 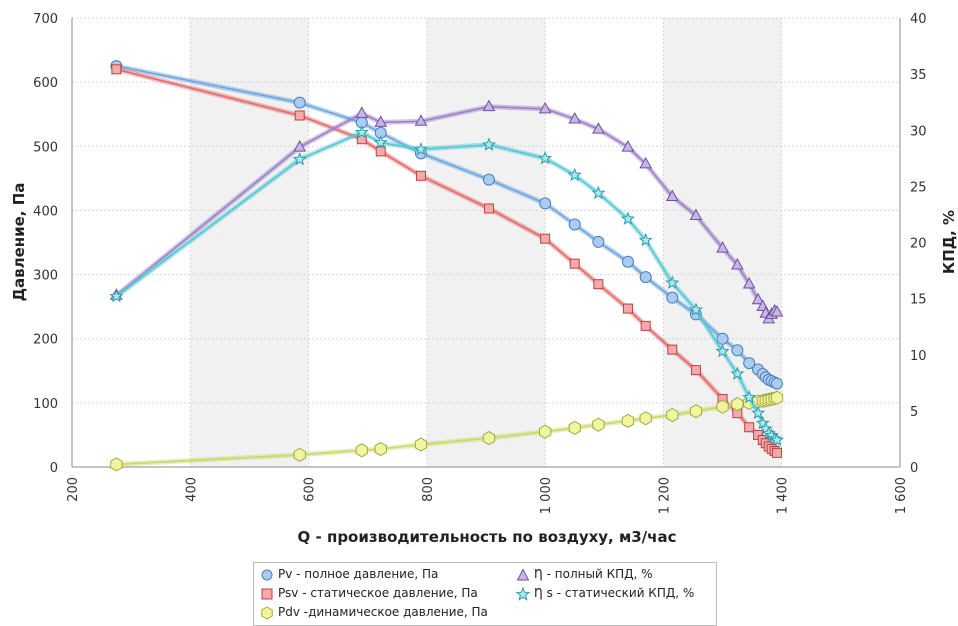 I want to click on legend-item-psv: Psv - статическое давление, Па, so click(x=369, y=593).